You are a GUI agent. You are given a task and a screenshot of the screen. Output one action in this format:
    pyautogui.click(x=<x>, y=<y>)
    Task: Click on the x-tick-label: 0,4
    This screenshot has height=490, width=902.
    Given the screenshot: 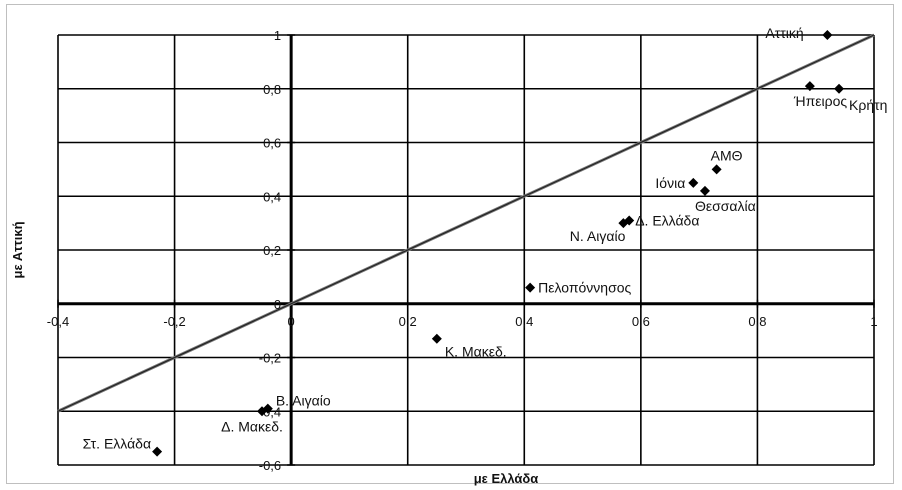 What is the action you would take?
    pyautogui.click(x=524, y=321)
    